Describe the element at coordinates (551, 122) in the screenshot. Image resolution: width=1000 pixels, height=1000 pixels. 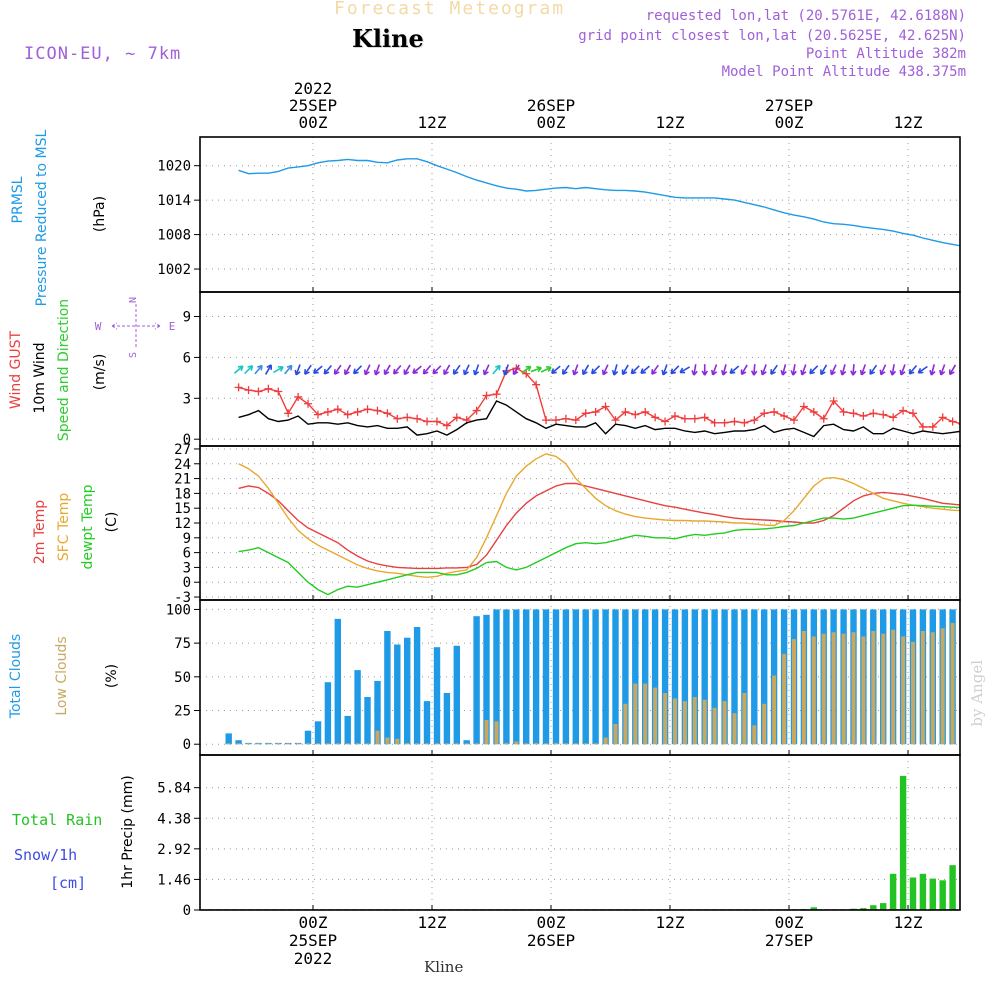
I see `top-x-label: 00Z` at that location.